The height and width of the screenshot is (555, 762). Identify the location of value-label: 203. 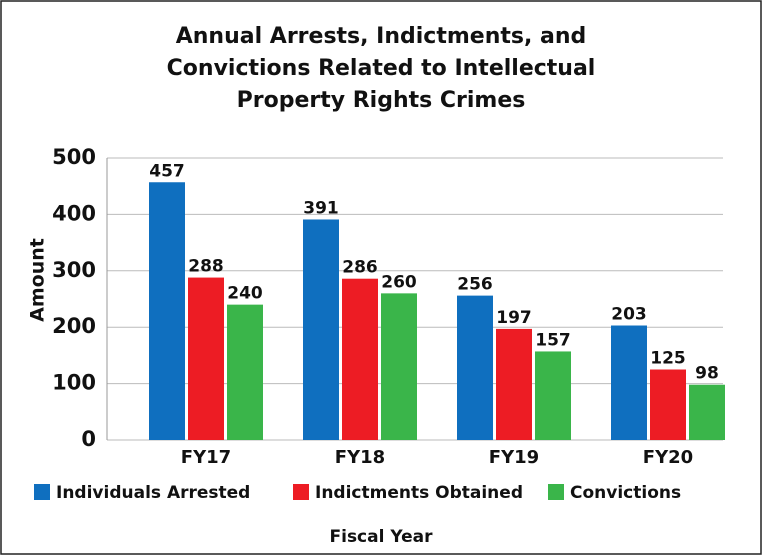
(629, 315).